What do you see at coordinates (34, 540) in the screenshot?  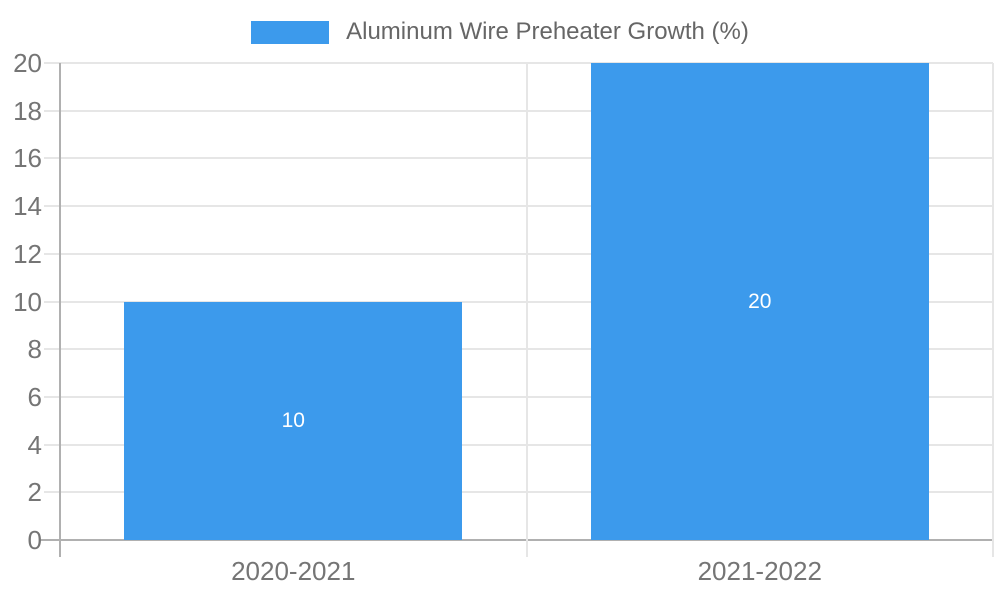 I see `y-axis-tick-label: 0` at bounding box center [34, 540].